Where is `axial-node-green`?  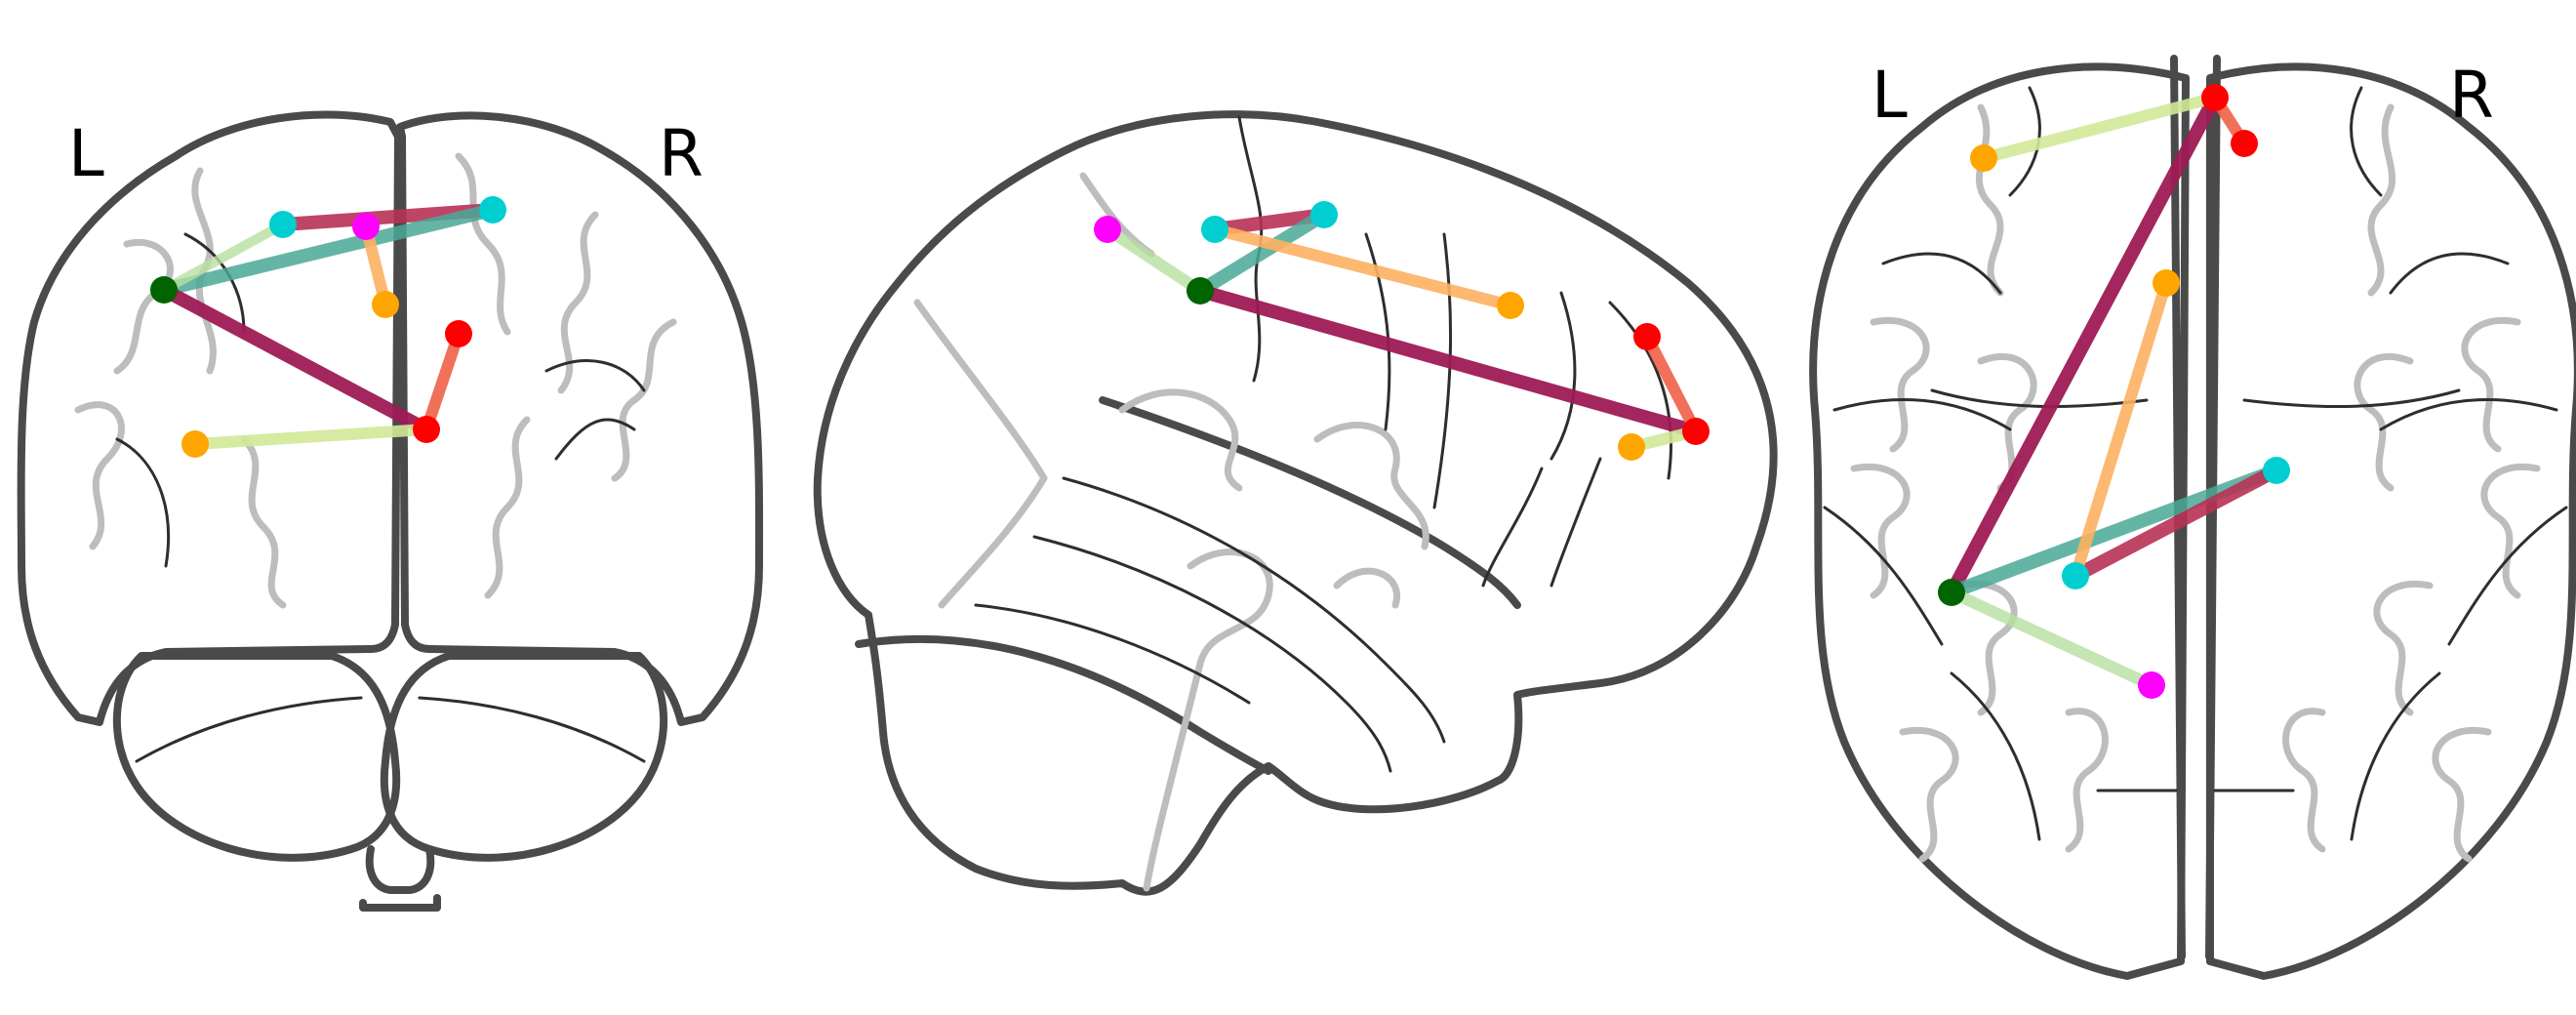 axial-node-green is located at coordinates (1951, 592).